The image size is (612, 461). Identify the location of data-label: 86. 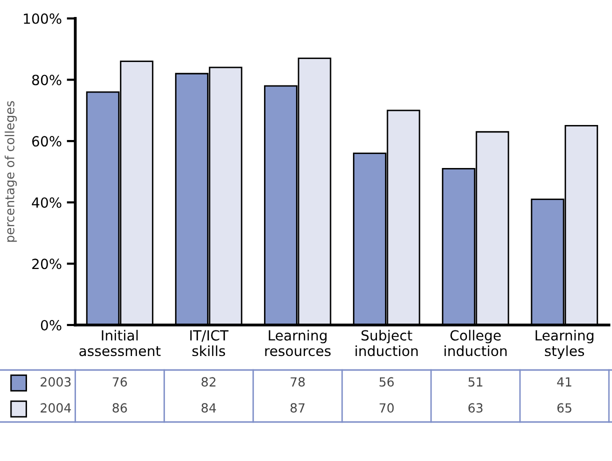
(119, 408).